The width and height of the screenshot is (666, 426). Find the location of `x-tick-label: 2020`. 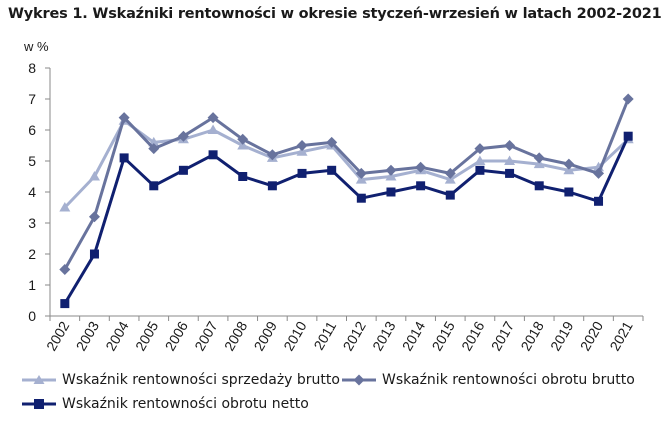

x-tick-label: 2020 is located at coordinates (592, 335).